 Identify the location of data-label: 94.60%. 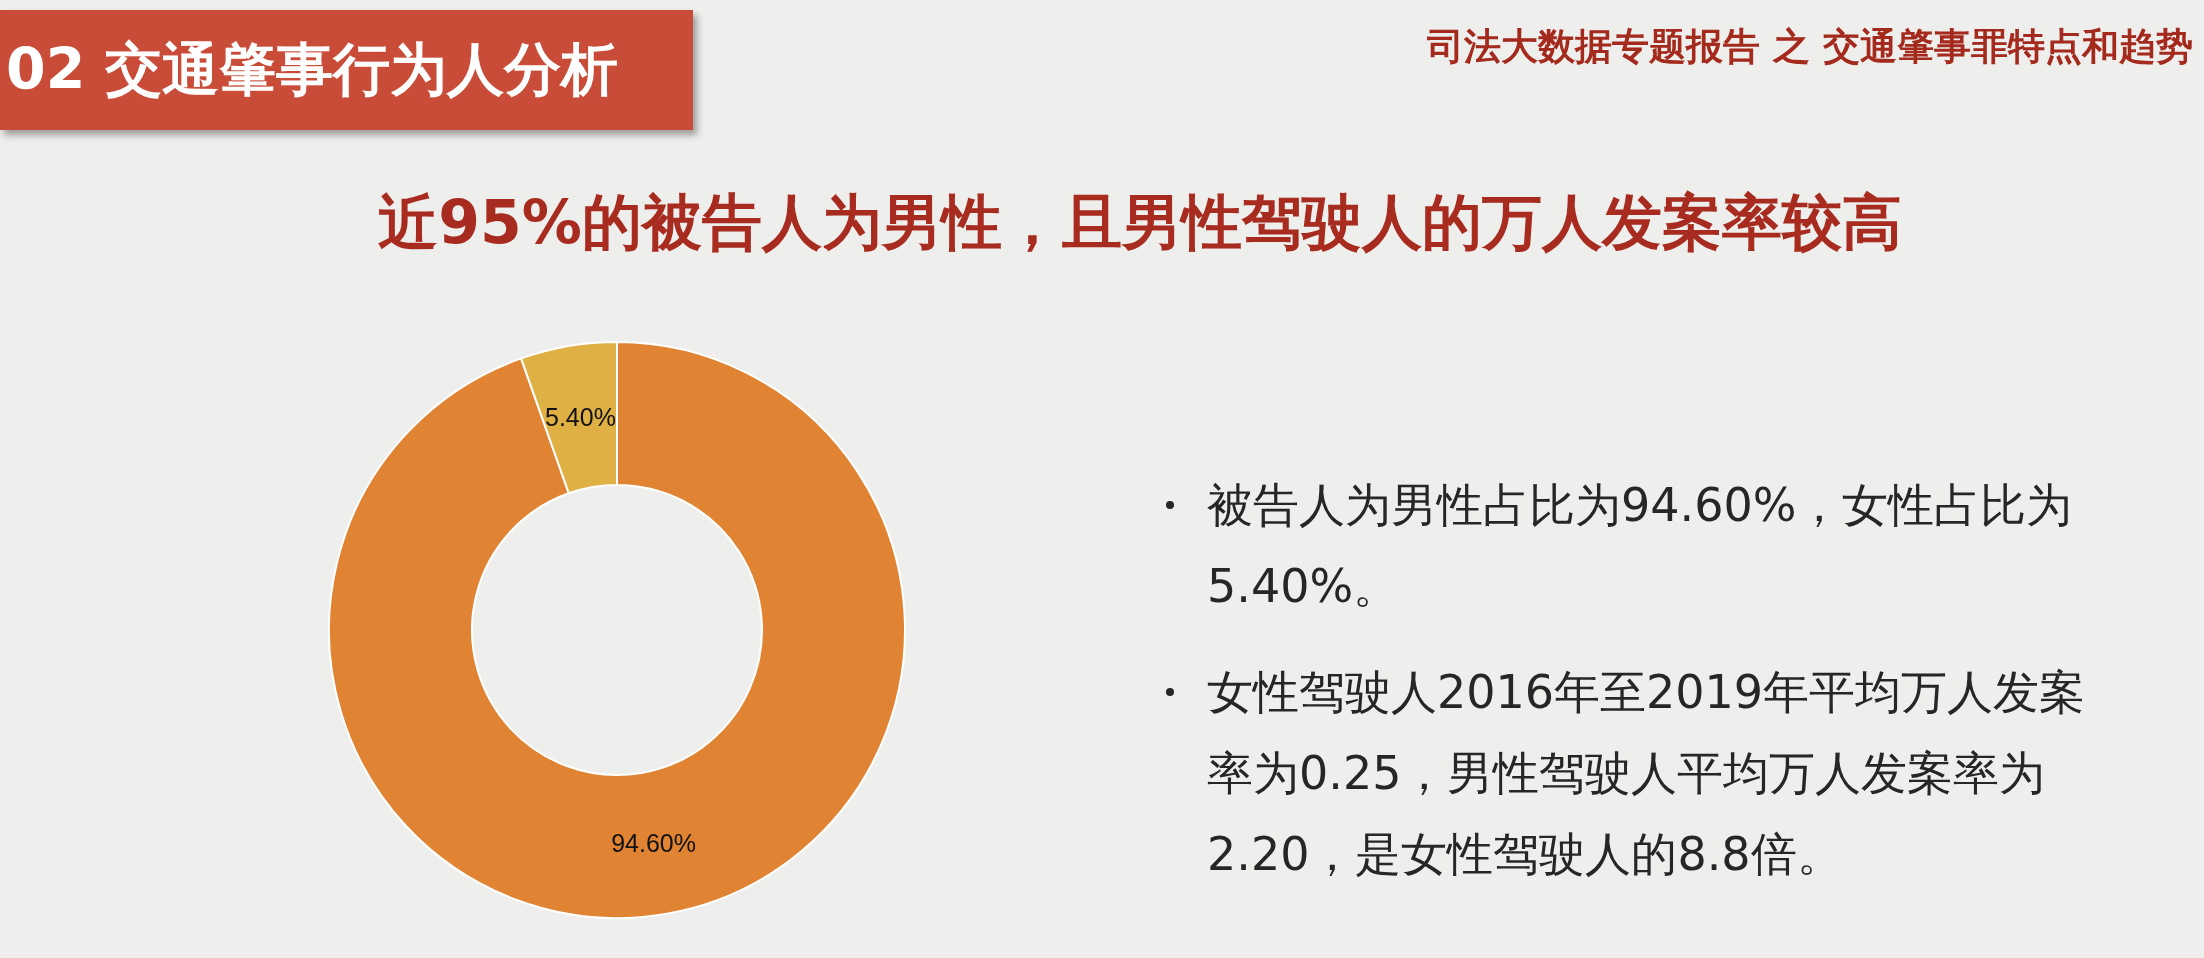
(653, 843).